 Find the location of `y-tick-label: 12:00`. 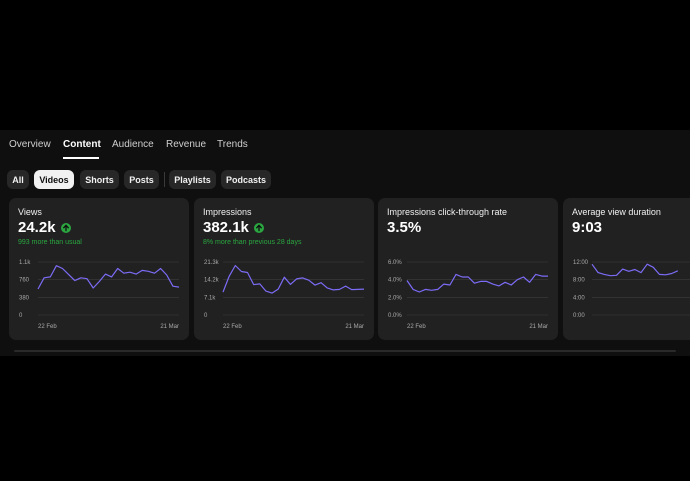

y-tick-label: 12:00 is located at coordinates (581, 263).